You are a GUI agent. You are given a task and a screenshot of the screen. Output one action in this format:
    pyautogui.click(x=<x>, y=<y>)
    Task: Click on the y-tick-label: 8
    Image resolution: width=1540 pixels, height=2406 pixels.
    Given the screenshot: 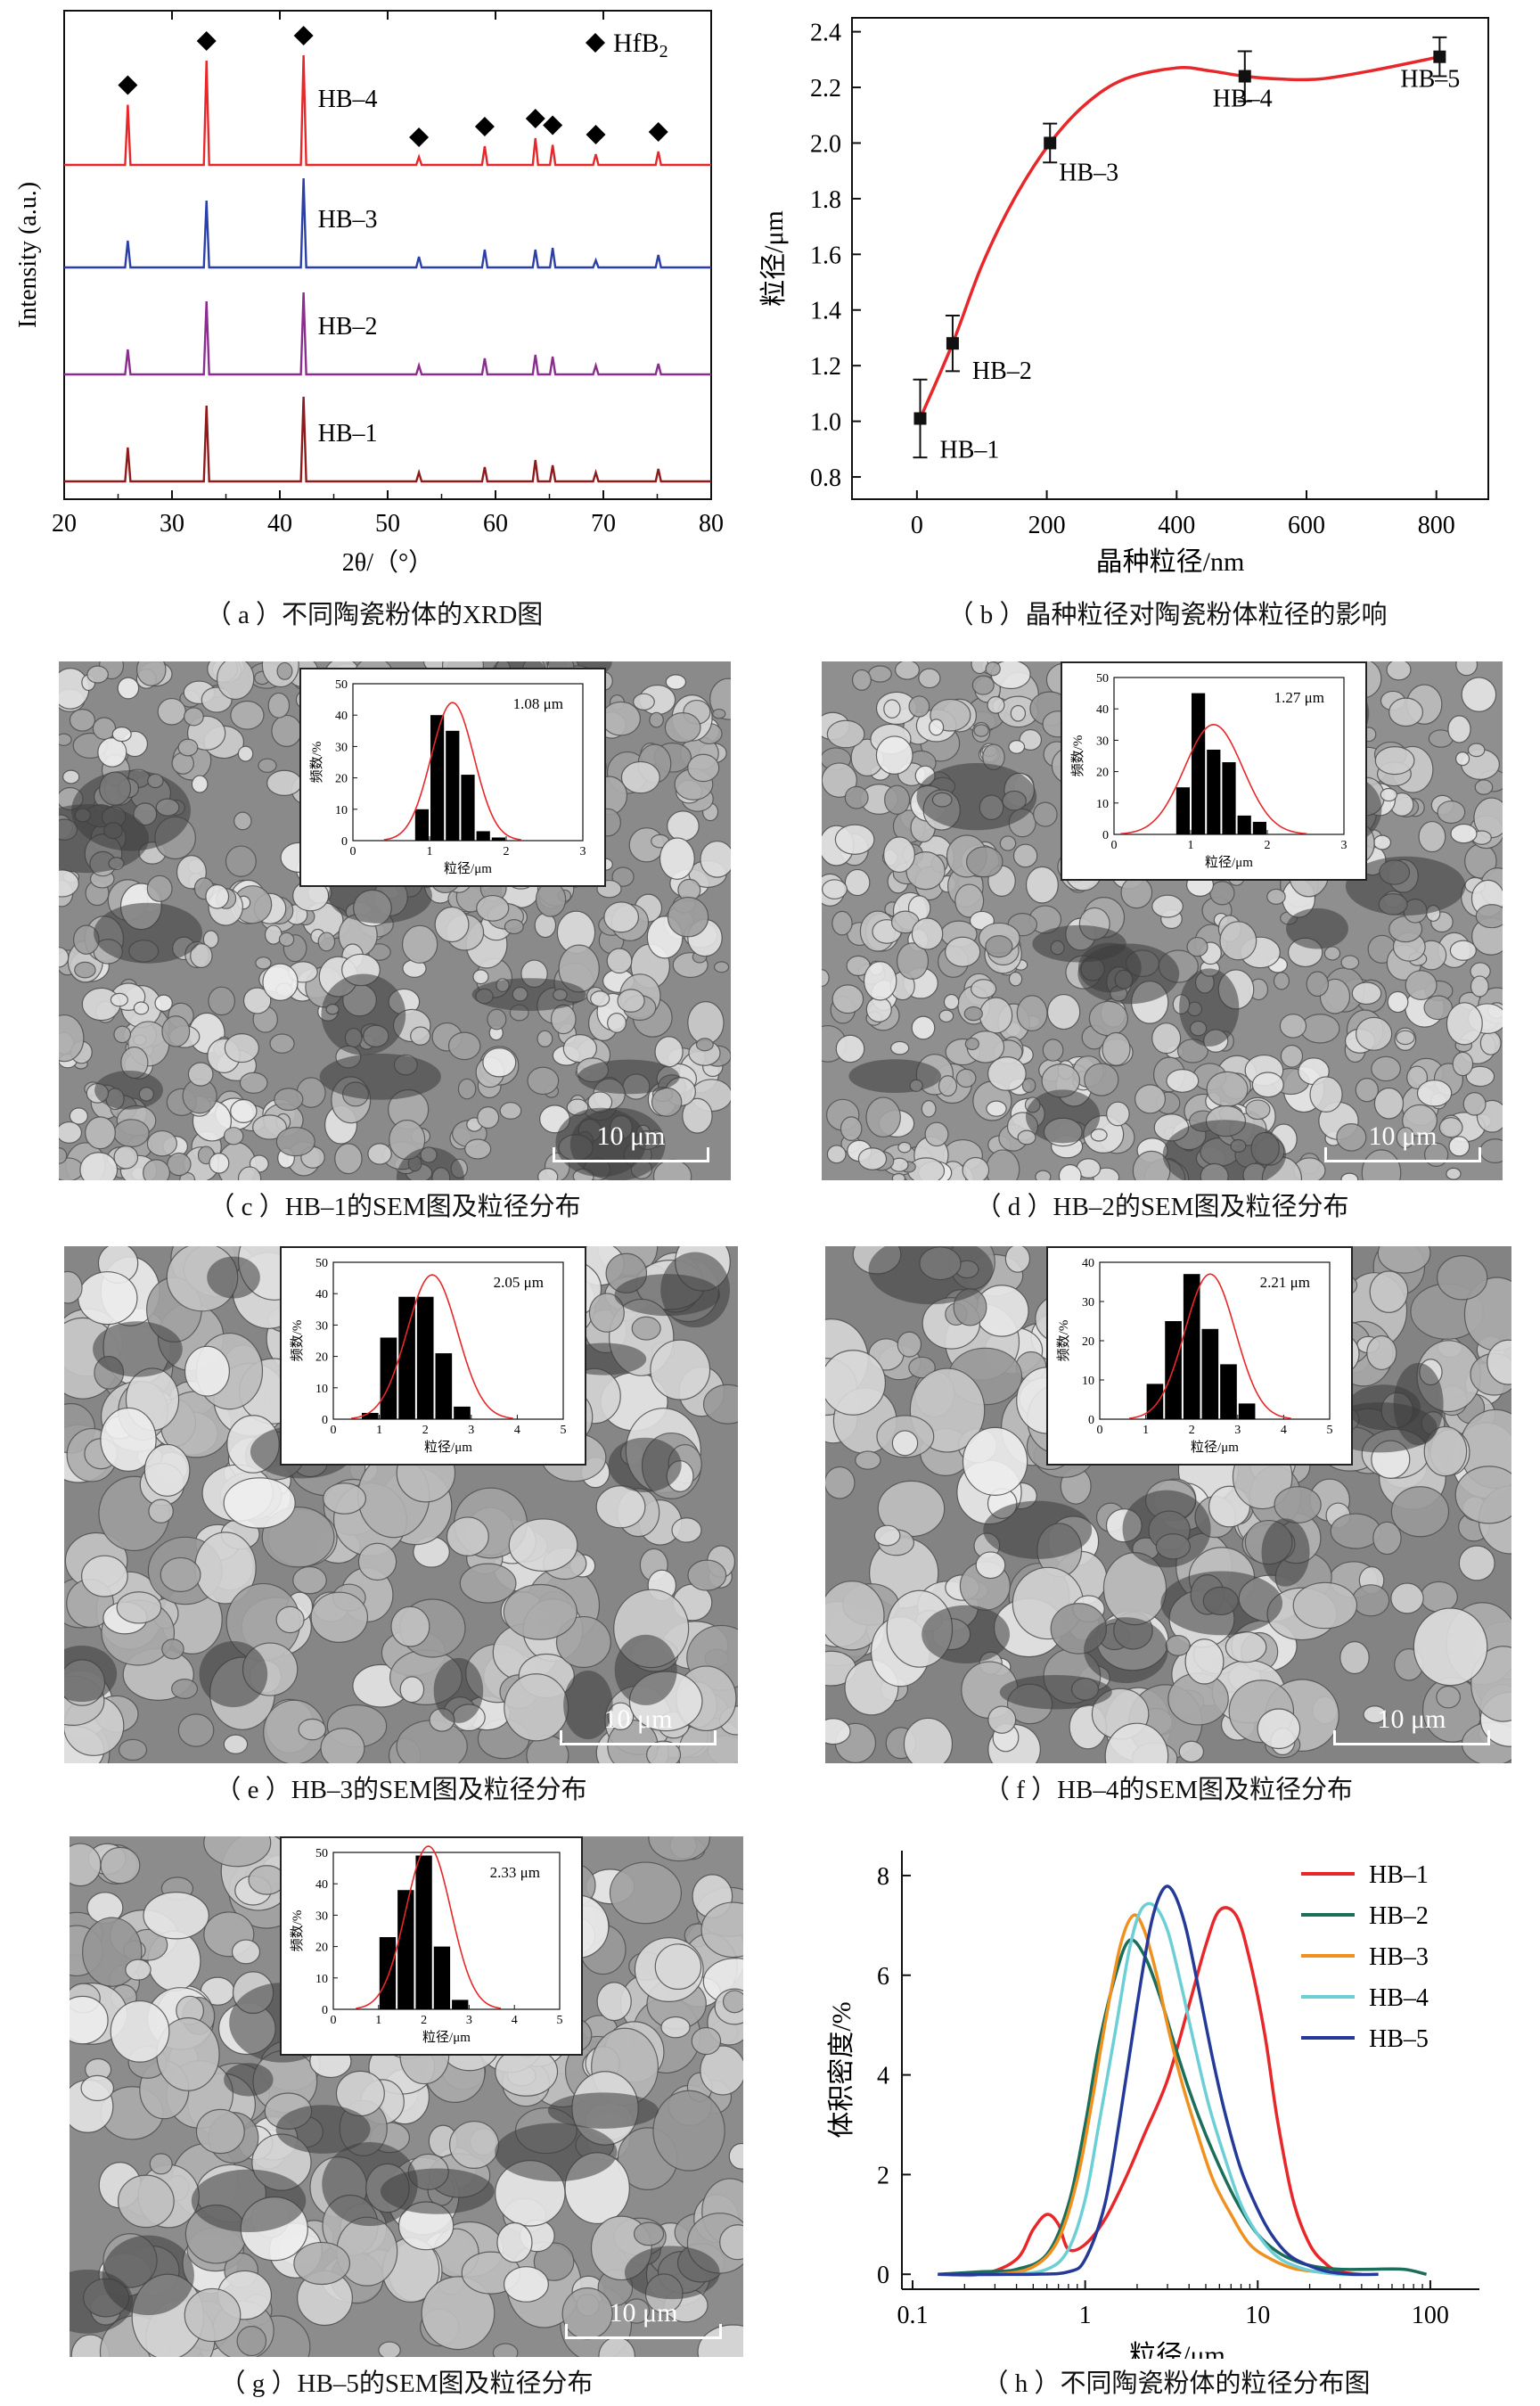 What is the action you would take?
    pyautogui.click(x=883, y=1877)
    